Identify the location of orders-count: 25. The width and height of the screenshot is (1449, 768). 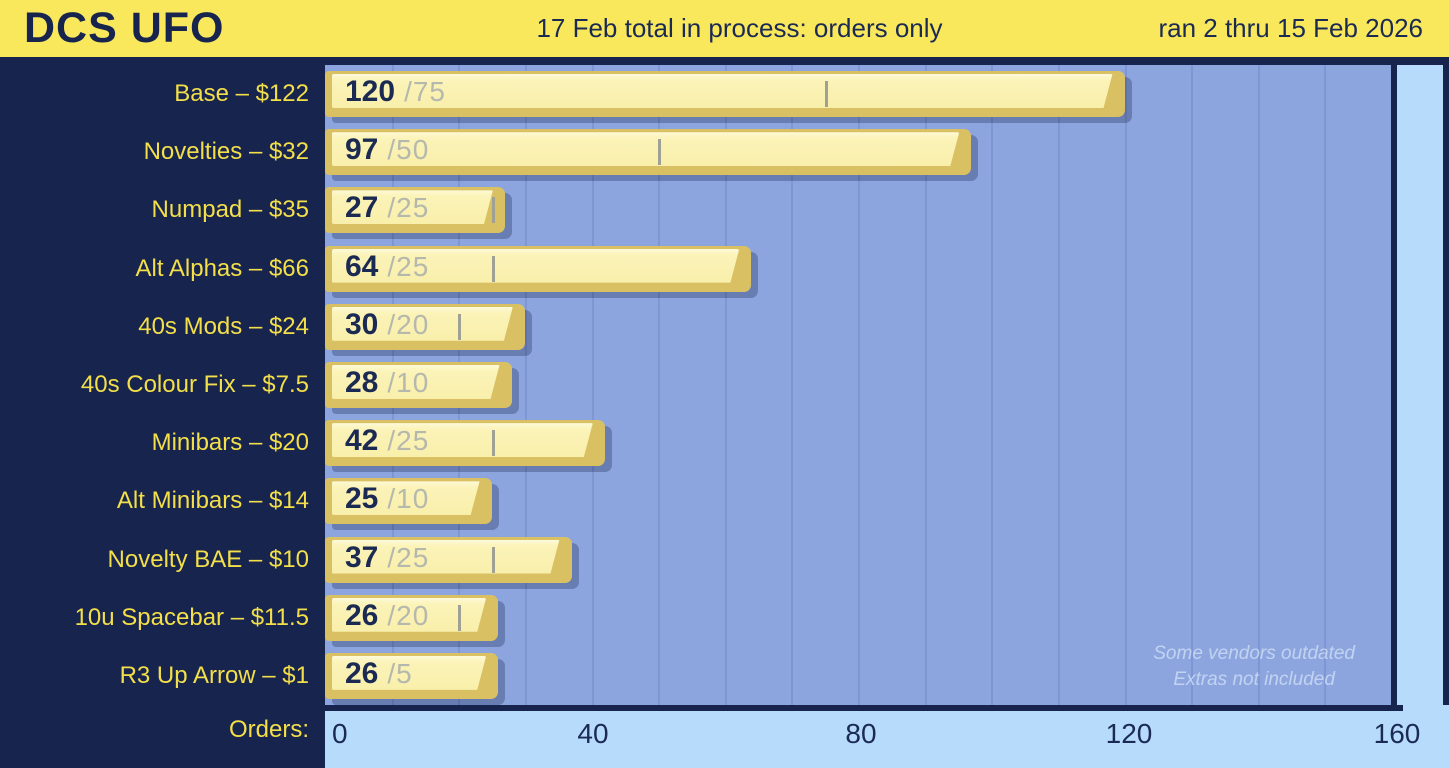
(362, 499).